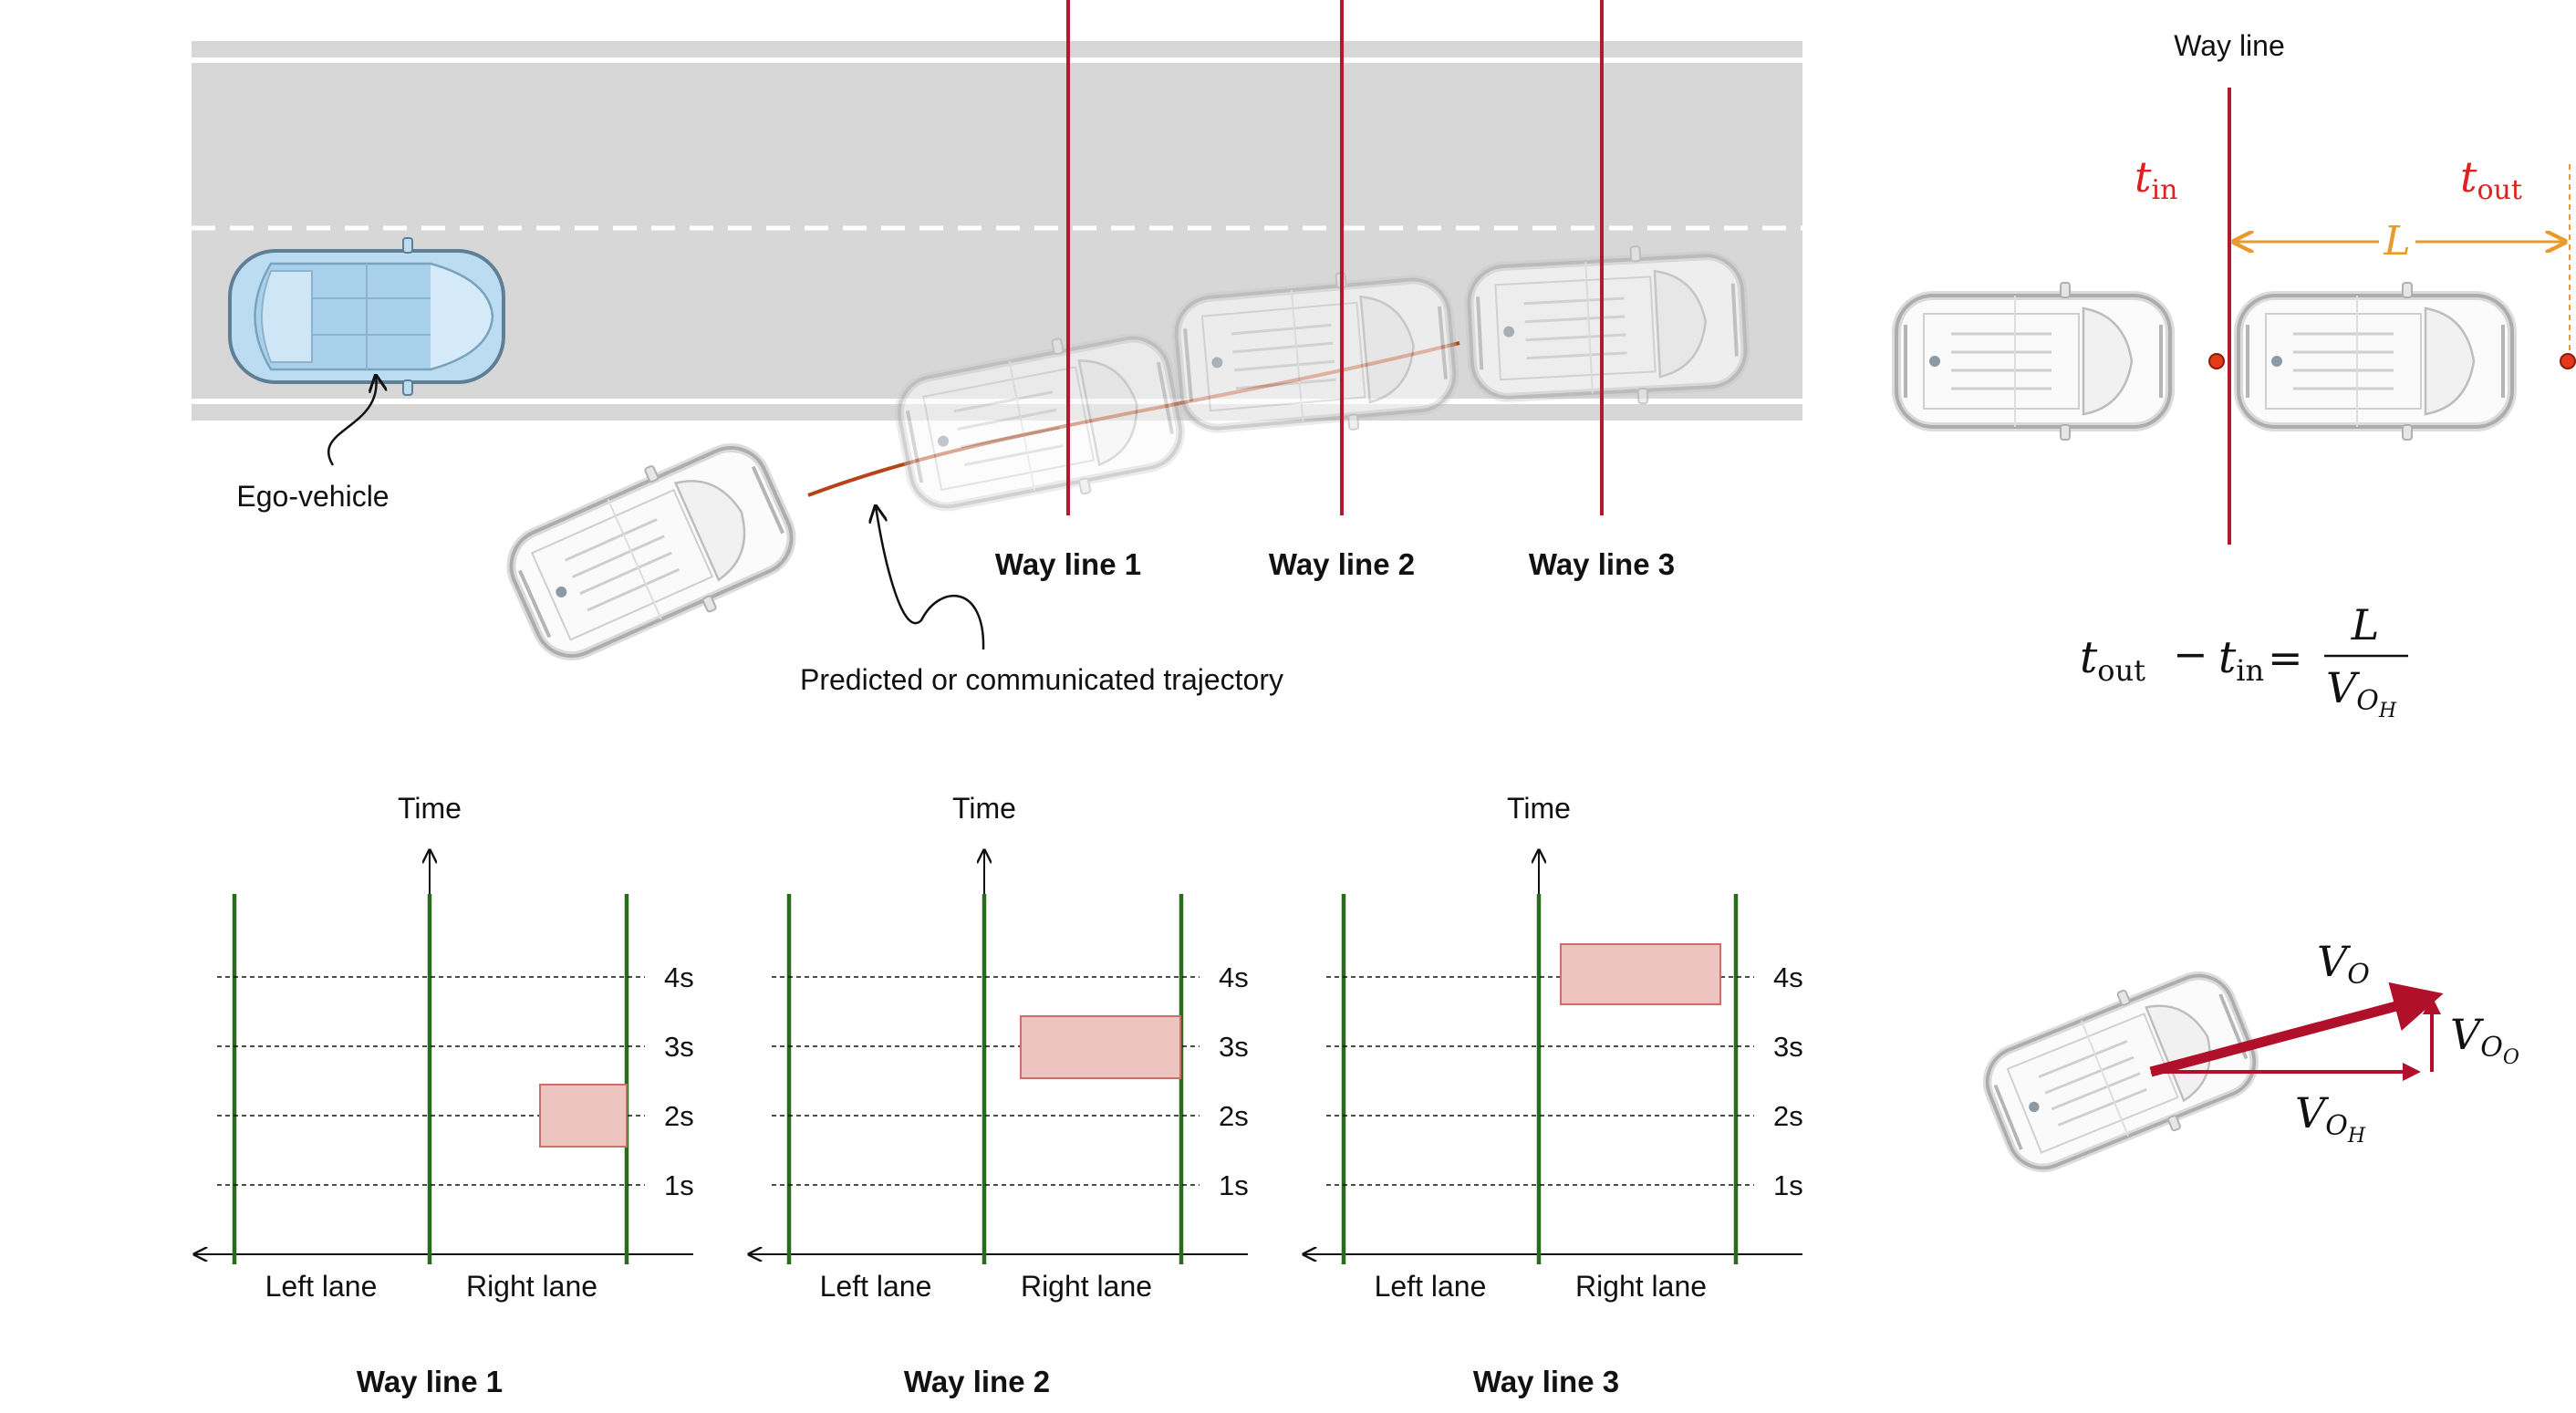 The width and height of the screenshot is (2576, 1413). Describe the element at coordinates (2343, 964) in the screenshot. I see `vo-label: VO` at that location.